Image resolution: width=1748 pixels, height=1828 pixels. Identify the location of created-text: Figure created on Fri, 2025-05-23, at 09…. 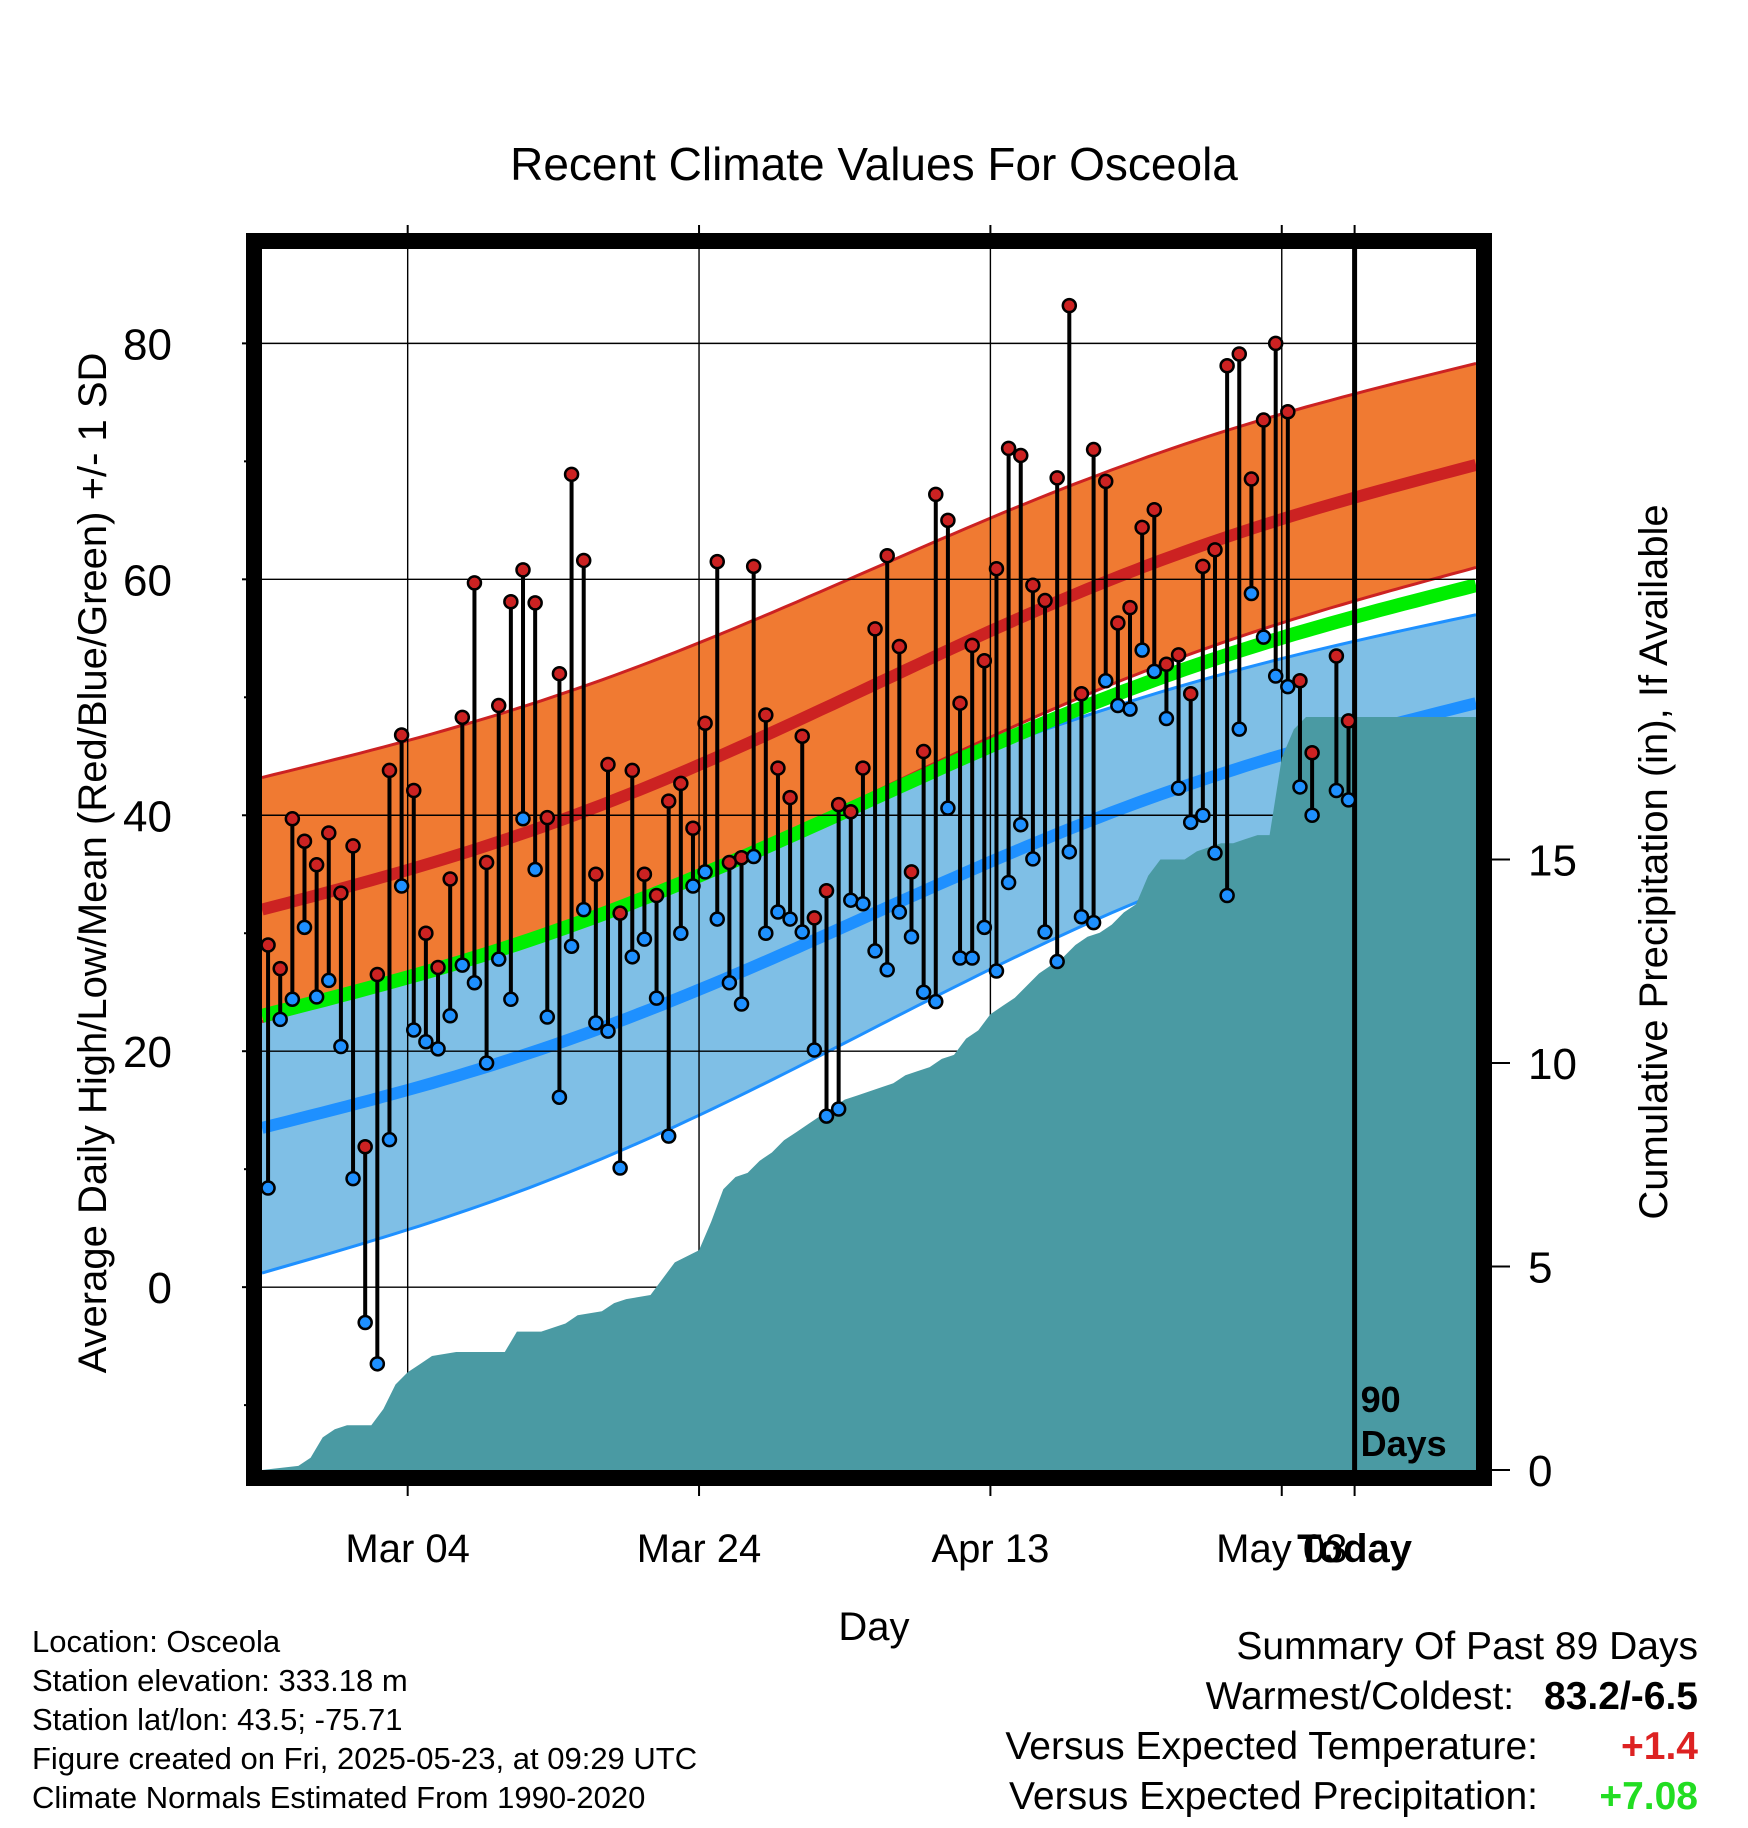
(365, 1758).